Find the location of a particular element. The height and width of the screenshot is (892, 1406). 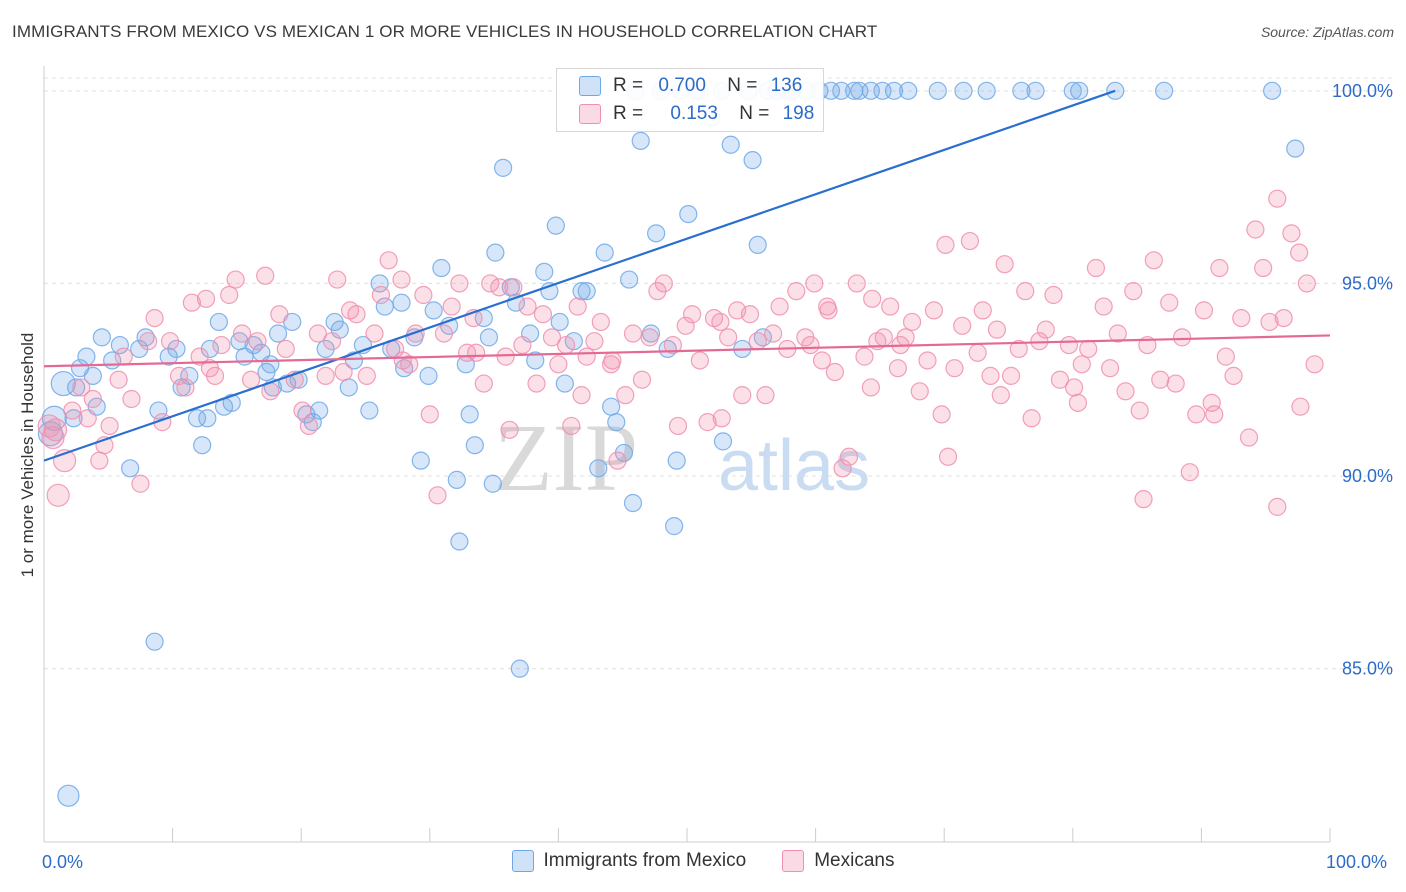

n-label: N = is located at coordinates (754, 113).